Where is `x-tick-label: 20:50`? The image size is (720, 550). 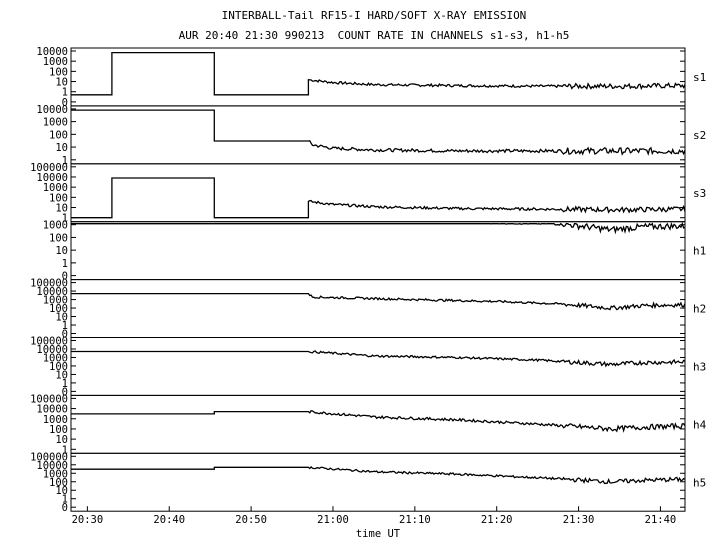
x-tick-label: 20:50 is located at coordinates (251, 520).